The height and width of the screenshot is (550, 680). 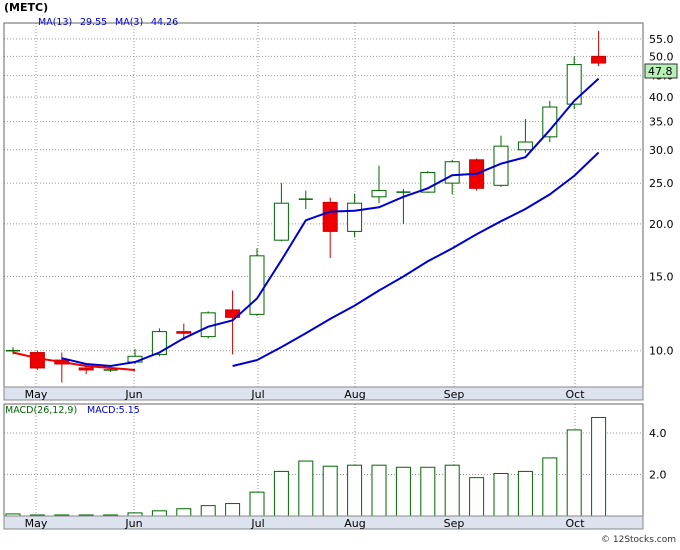 I want to click on chart-title: (METC), so click(x=26, y=7).